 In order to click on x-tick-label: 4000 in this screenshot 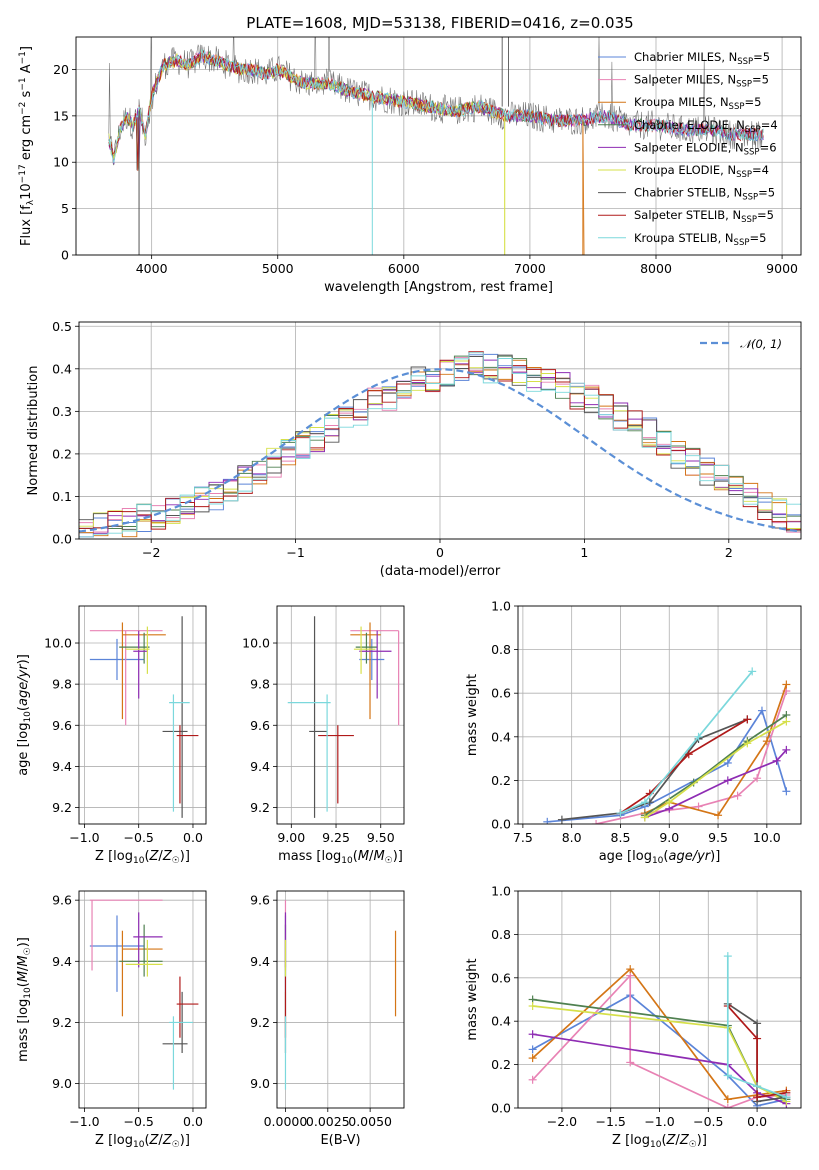, I will do `click(152, 268)`.